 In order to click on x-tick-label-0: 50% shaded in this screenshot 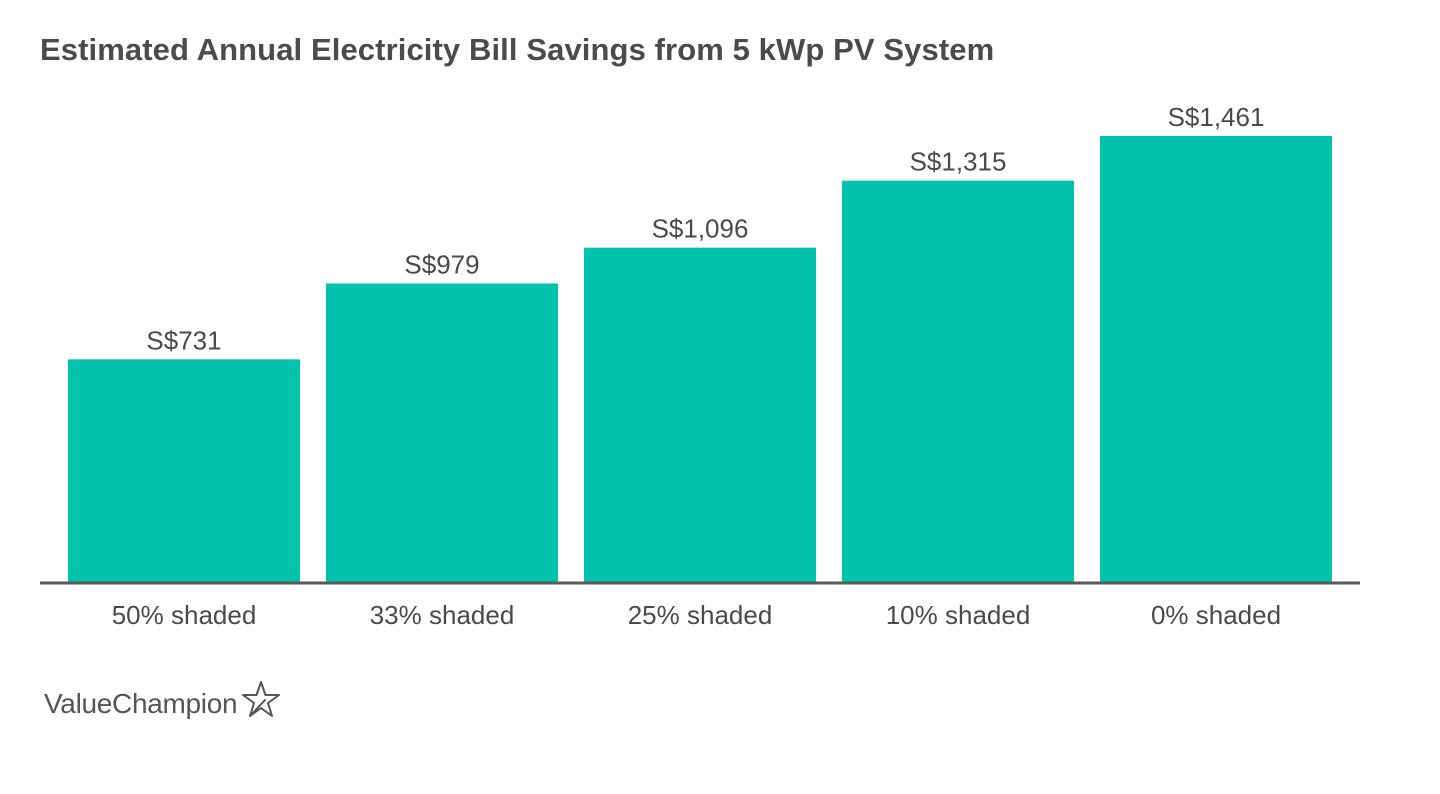, I will do `click(184, 615)`.